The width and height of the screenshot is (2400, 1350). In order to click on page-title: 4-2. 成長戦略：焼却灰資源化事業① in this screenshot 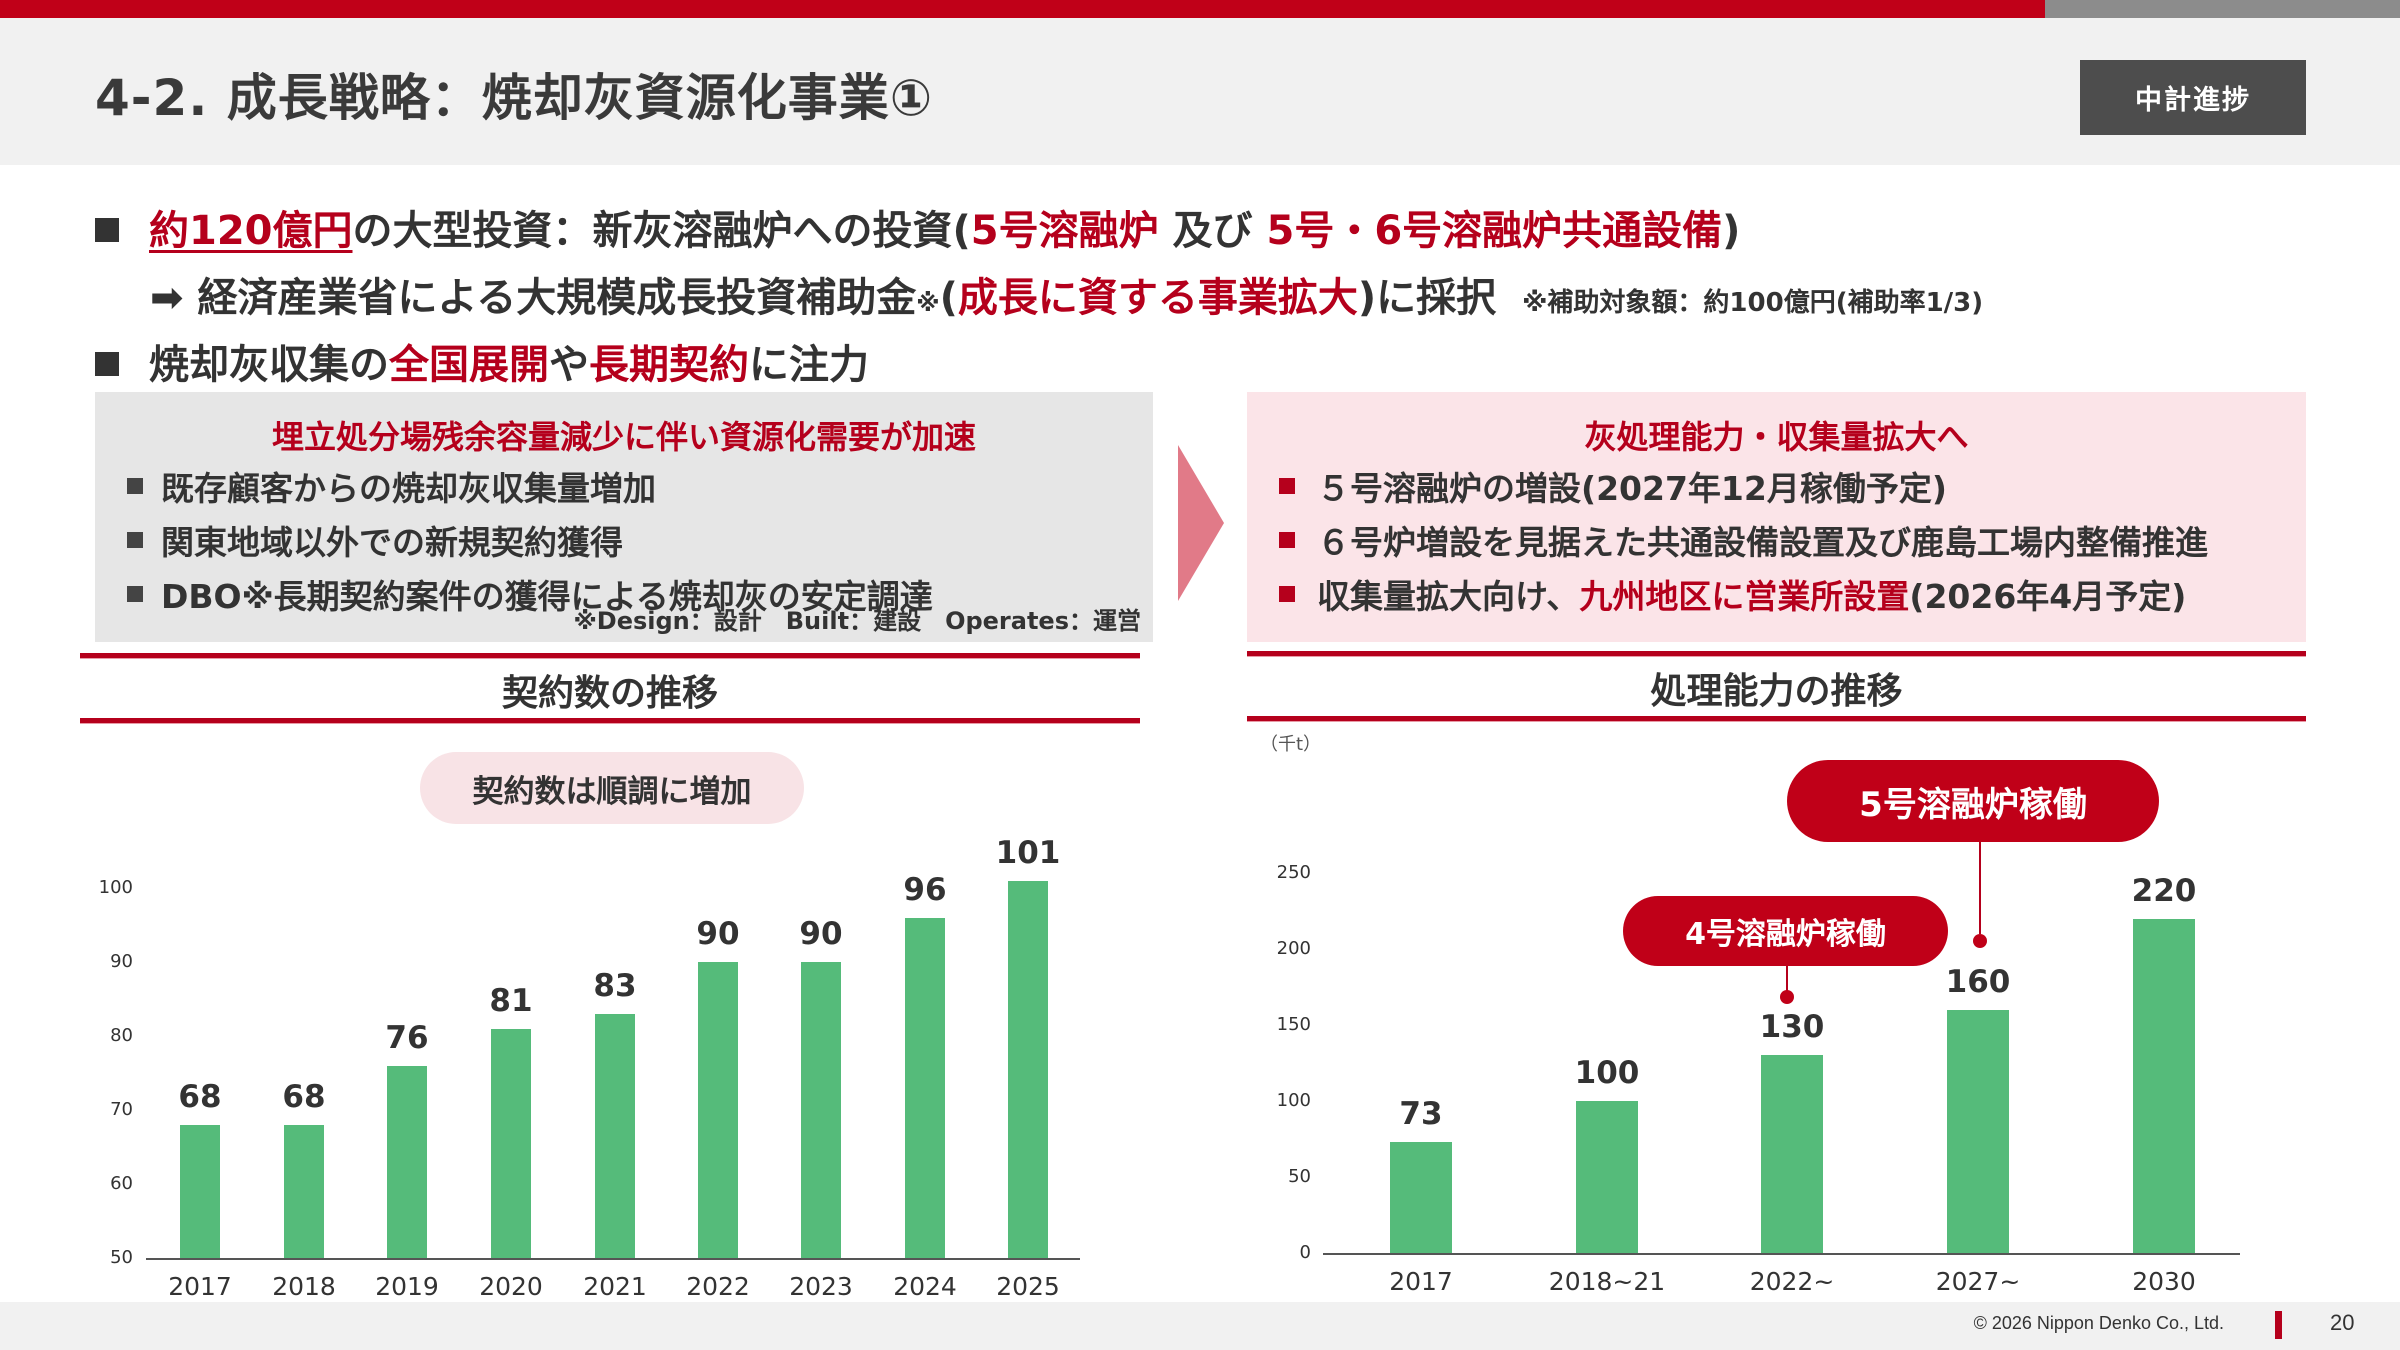, I will do `click(514, 98)`.